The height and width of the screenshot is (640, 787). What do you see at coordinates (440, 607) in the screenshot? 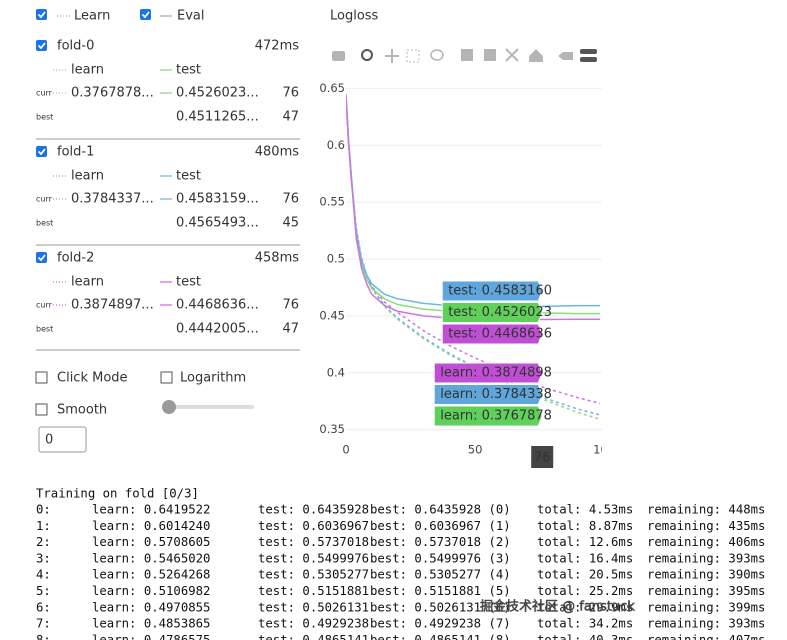
I see `log-field: best: 0.5026131 (6)` at bounding box center [440, 607].